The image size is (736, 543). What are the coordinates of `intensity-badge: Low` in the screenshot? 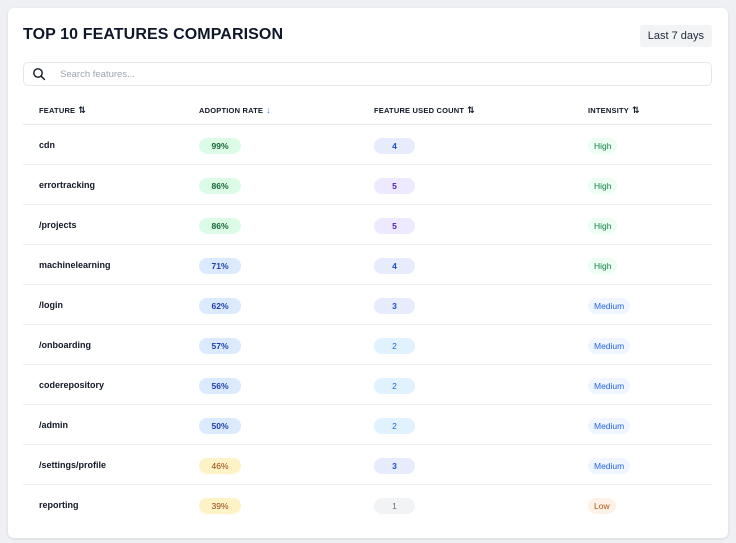 It's located at (602, 505).